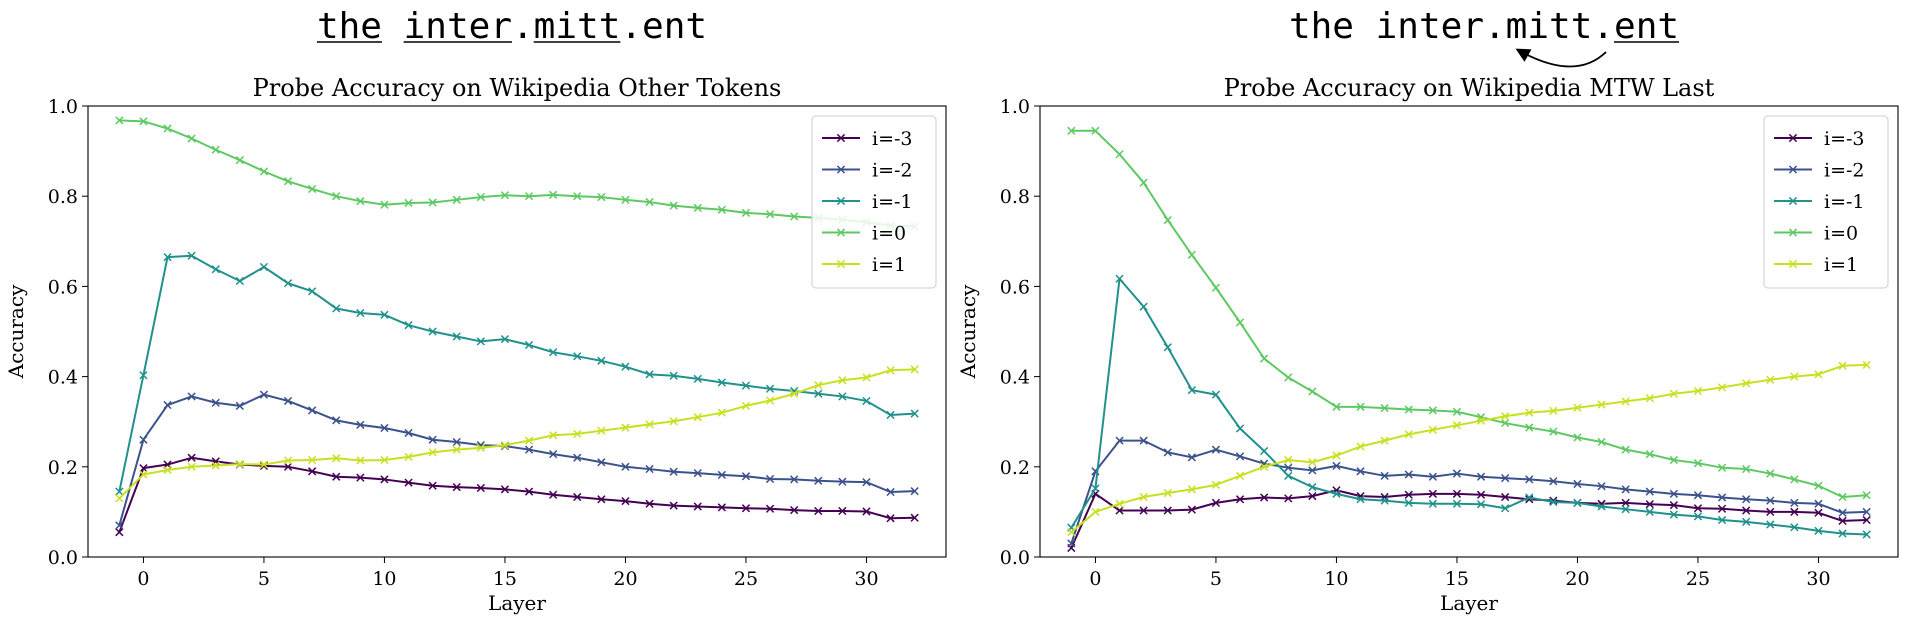  I want to click on legend-label: i=-1, so click(892, 202).